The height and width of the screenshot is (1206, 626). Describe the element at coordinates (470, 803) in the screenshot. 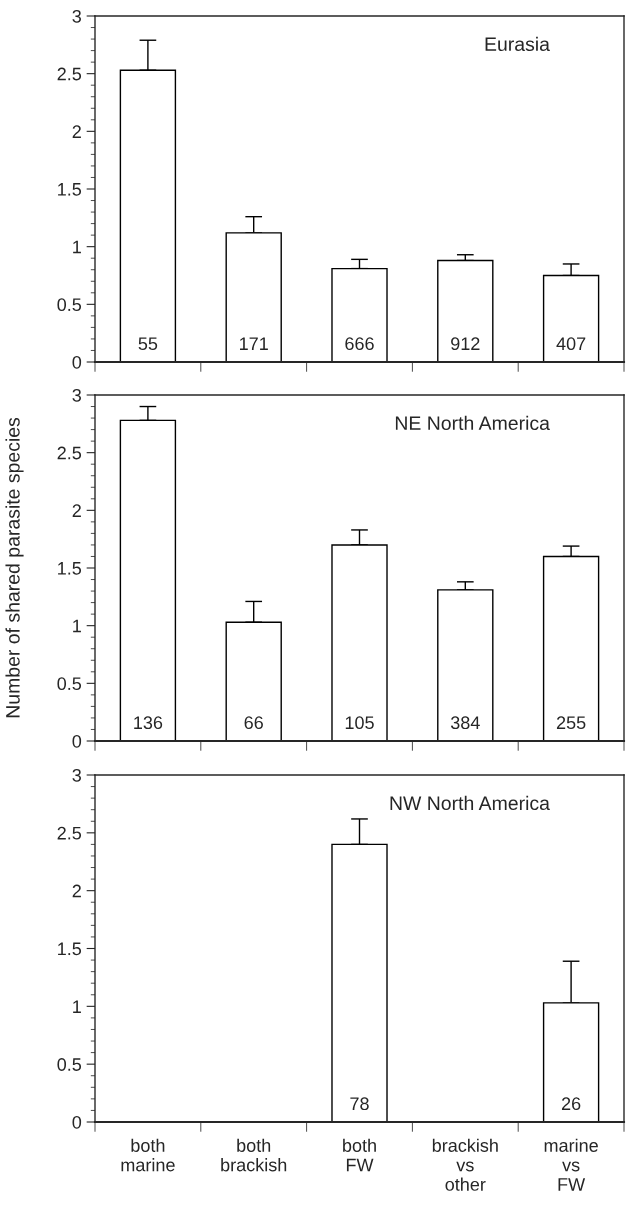

I see `text: NW North America` at that location.